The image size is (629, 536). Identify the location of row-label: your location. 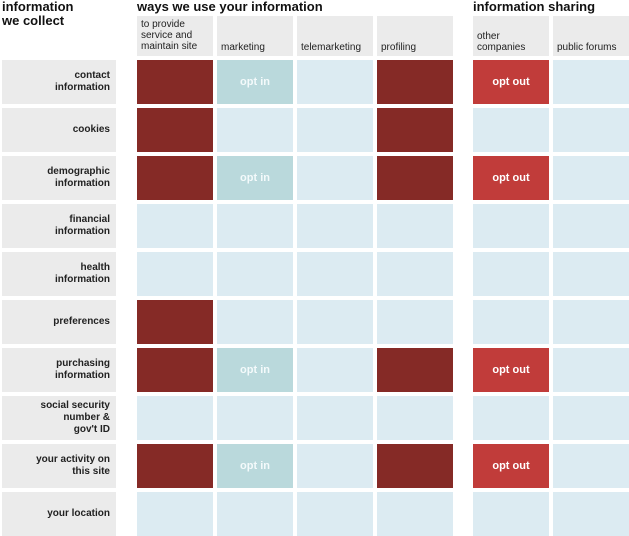
(59, 514).